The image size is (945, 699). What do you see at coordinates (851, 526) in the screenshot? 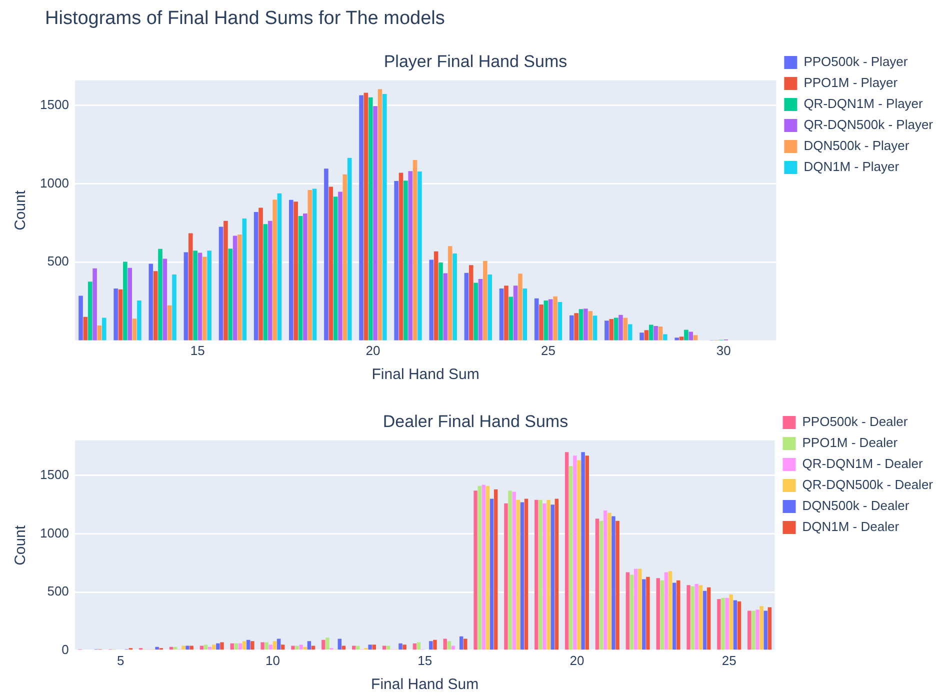
I see `legend-label: DQN1M - Dealer` at bounding box center [851, 526].